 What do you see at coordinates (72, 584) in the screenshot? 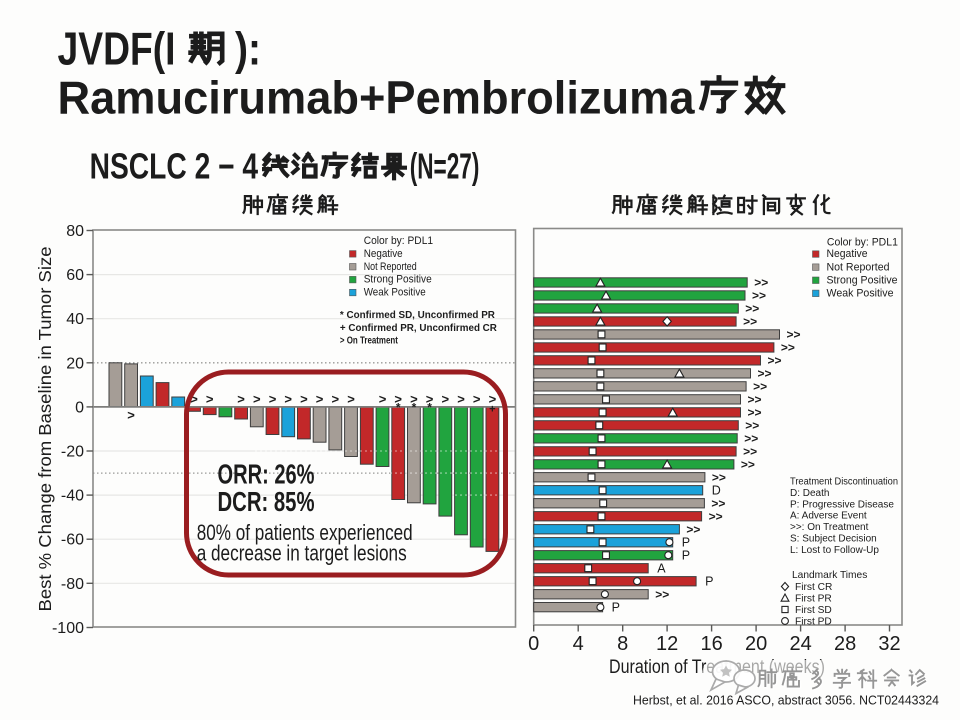
I see `svg-text: -80` at bounding box center [72, 584].